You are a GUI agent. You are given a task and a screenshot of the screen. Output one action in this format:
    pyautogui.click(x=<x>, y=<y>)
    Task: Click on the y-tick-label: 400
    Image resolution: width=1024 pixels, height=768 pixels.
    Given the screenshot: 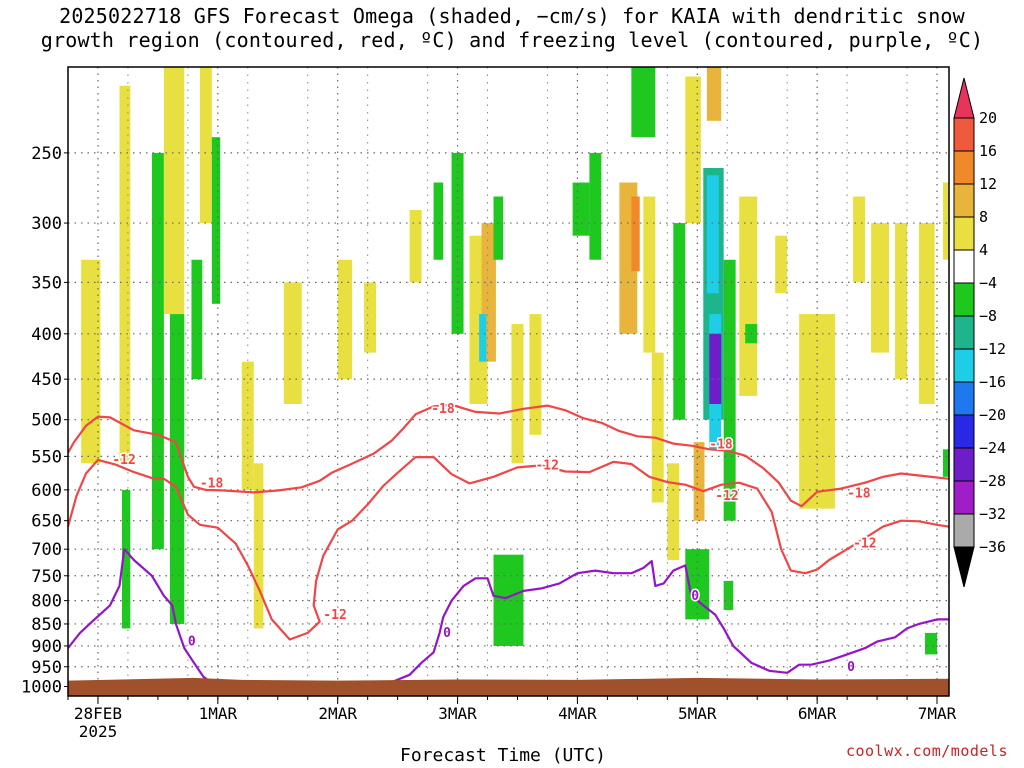 What is the action you would take?
    pyautogui.click(x=46, y=335)
    